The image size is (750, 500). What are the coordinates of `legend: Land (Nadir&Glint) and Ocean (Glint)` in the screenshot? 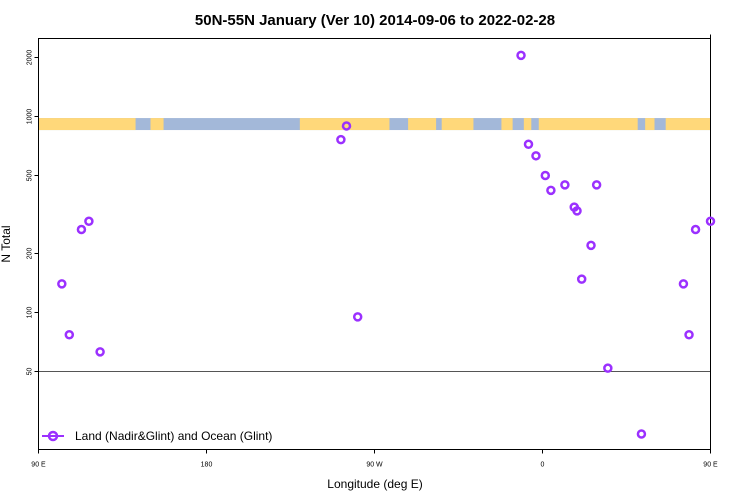 It's located at (157, 436).